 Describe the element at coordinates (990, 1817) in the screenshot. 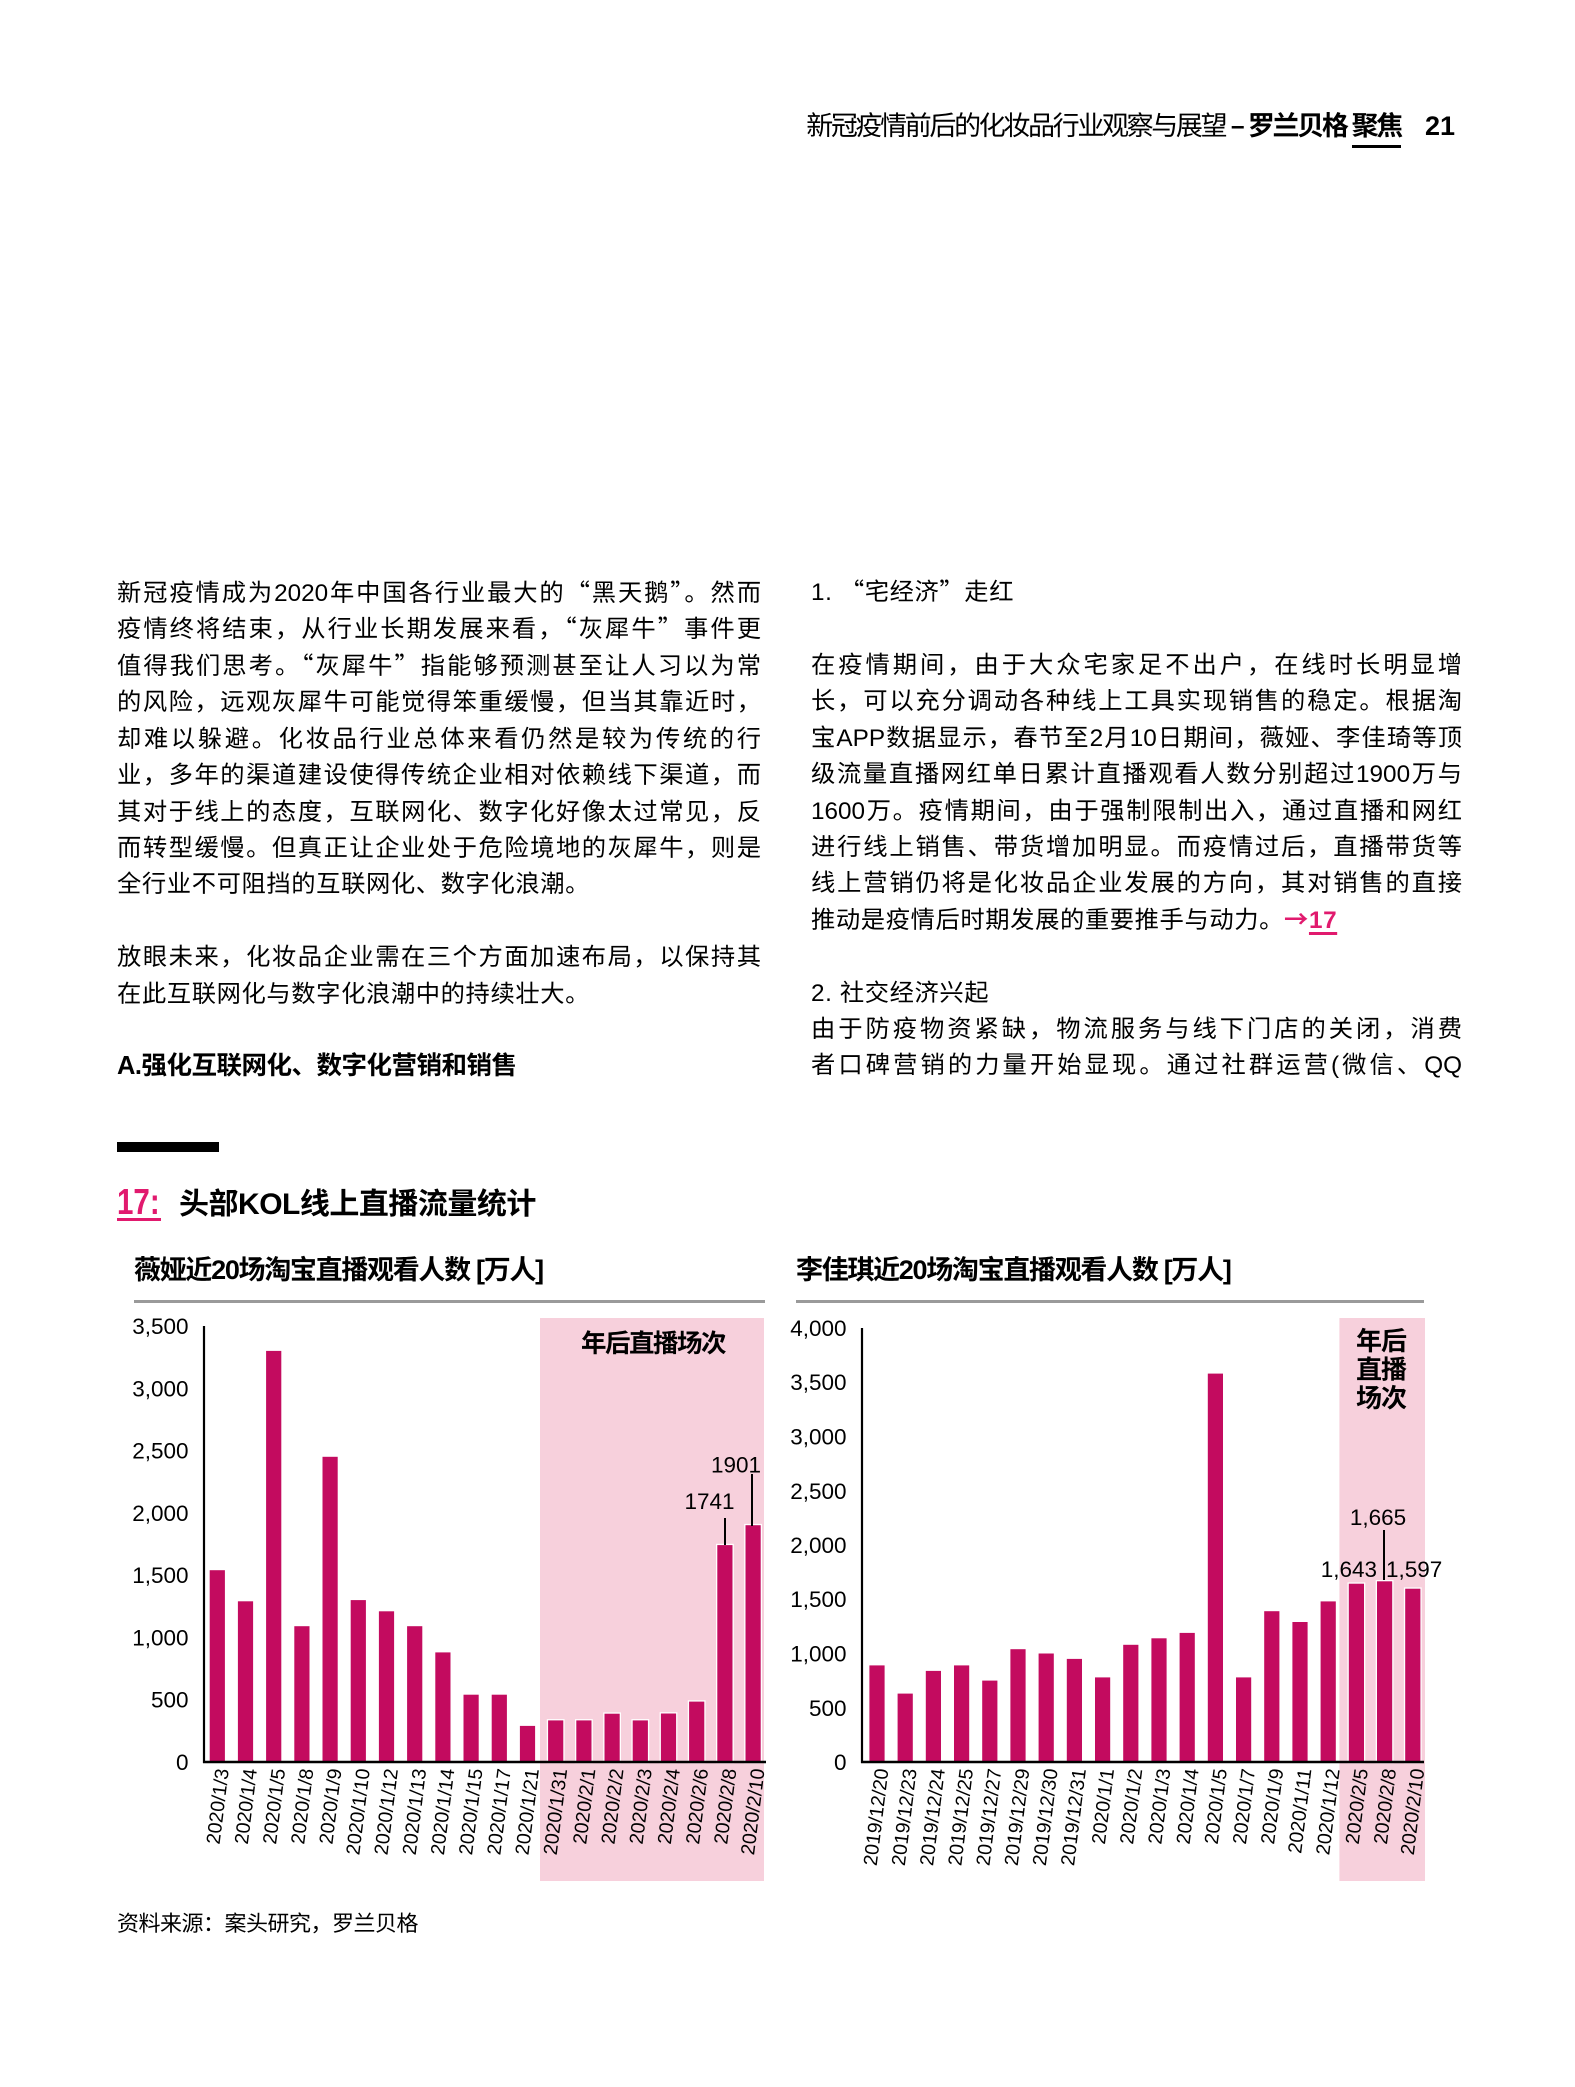

I see `svg-text: 2019/12/27` at that location.